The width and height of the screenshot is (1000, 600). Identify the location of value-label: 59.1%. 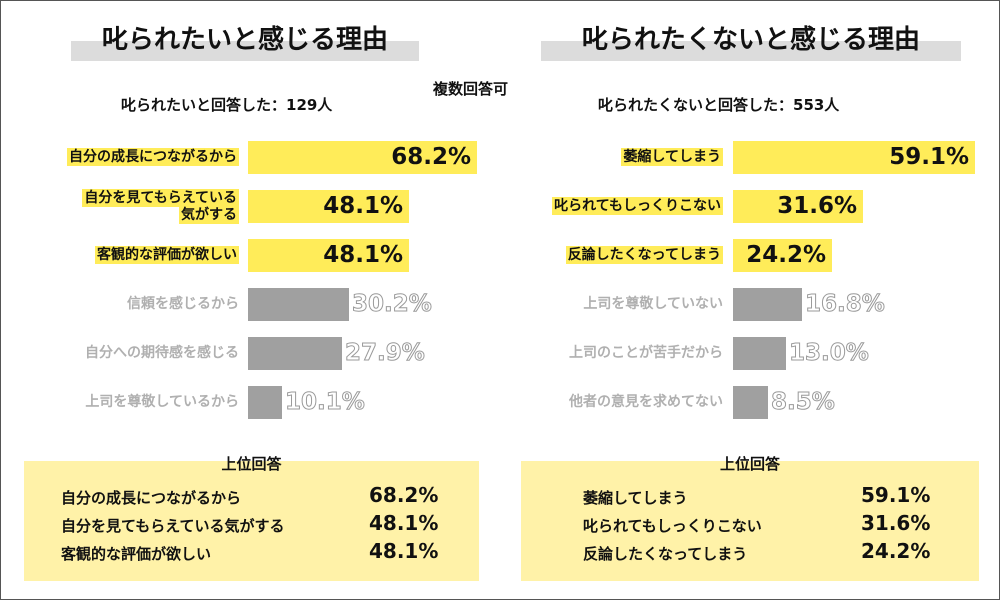
(929, 157).